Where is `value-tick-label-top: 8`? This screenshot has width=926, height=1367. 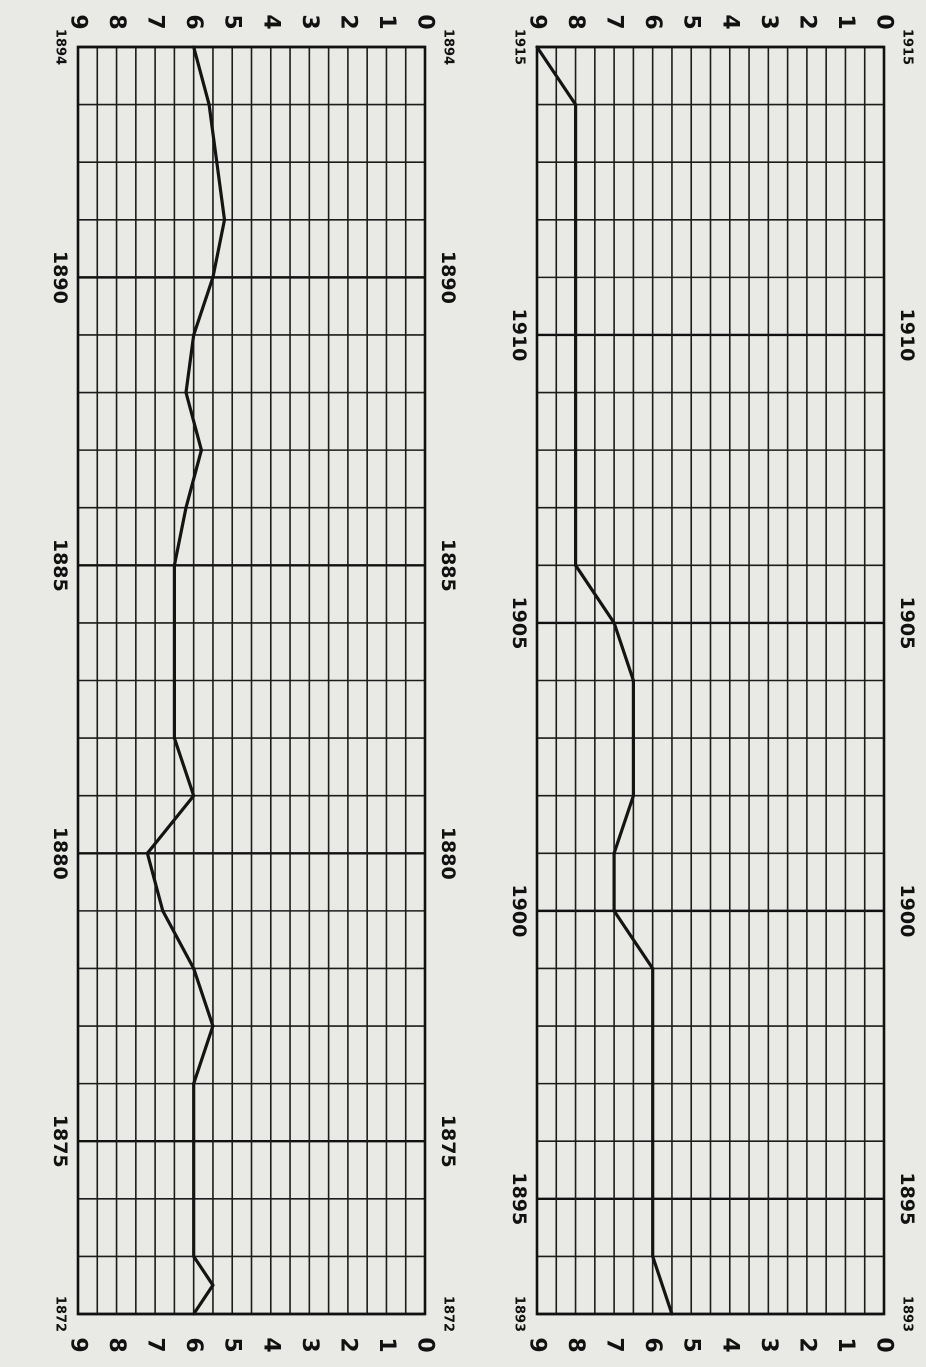 value-tick-label-top: 8 is located at coordinates (116, 21).